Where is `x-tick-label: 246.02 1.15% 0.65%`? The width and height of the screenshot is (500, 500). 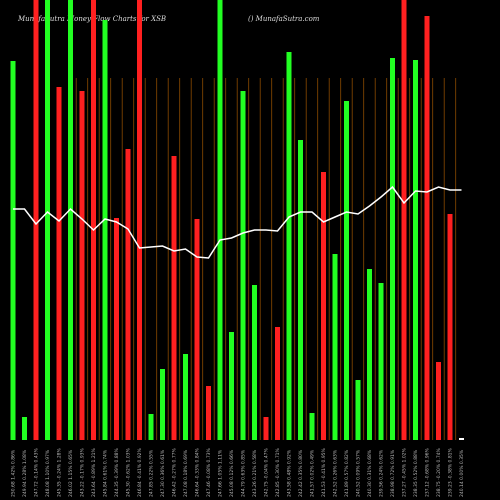
x-tick-label: 246.02 1.15% 0.65% is located at coordinates (71, 473).